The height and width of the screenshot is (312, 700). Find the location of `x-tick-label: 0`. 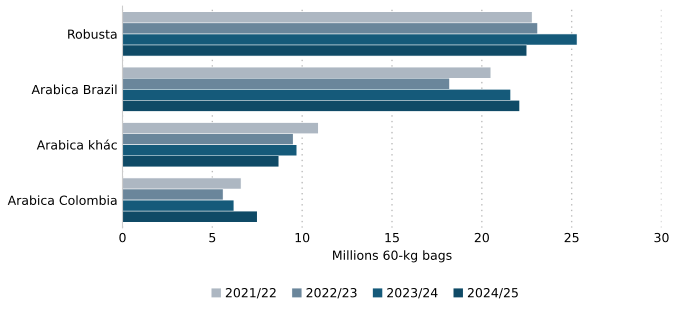

x-tick-label: 0 is located at coordinates (122, 237).